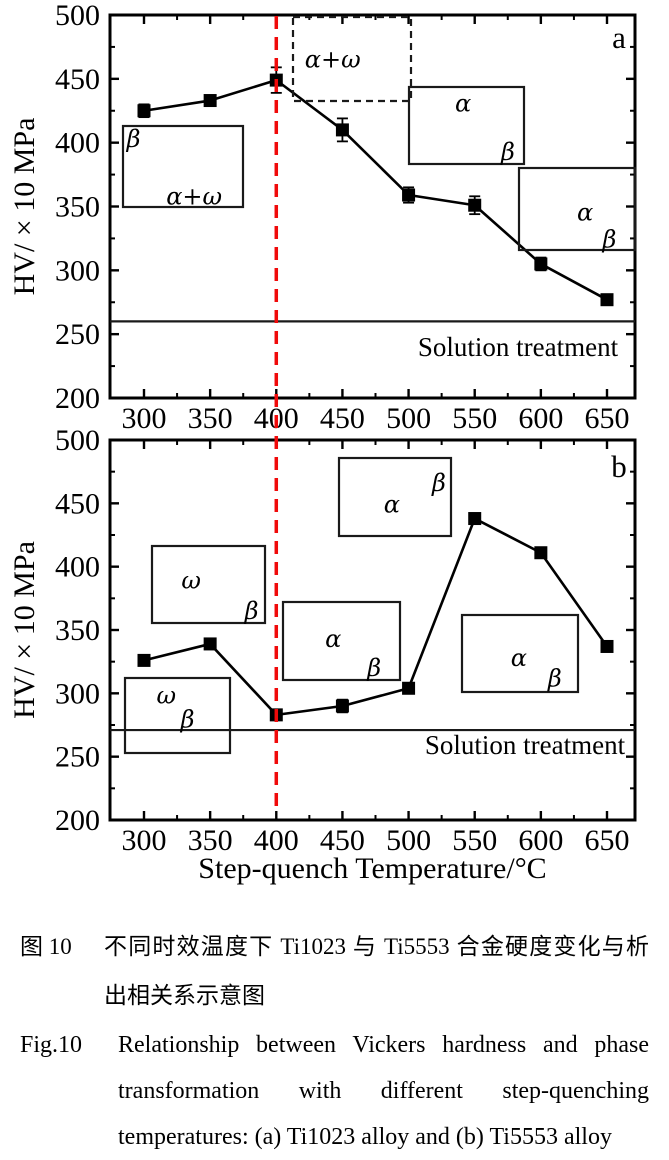 Image resolution: width=669 pixels, height=1160 pixels. Describe the element at coordinates (62, 971) in the screenshot. I see `caption-zh-label: 图 10` at that location.